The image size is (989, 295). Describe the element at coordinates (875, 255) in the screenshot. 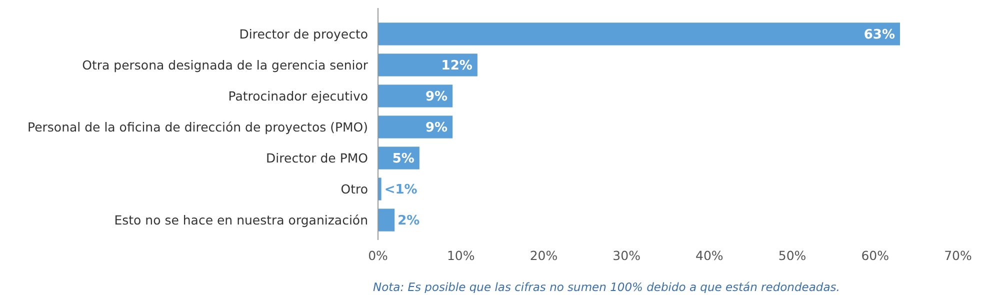

I see `x-tick-label: 60%` at that location.